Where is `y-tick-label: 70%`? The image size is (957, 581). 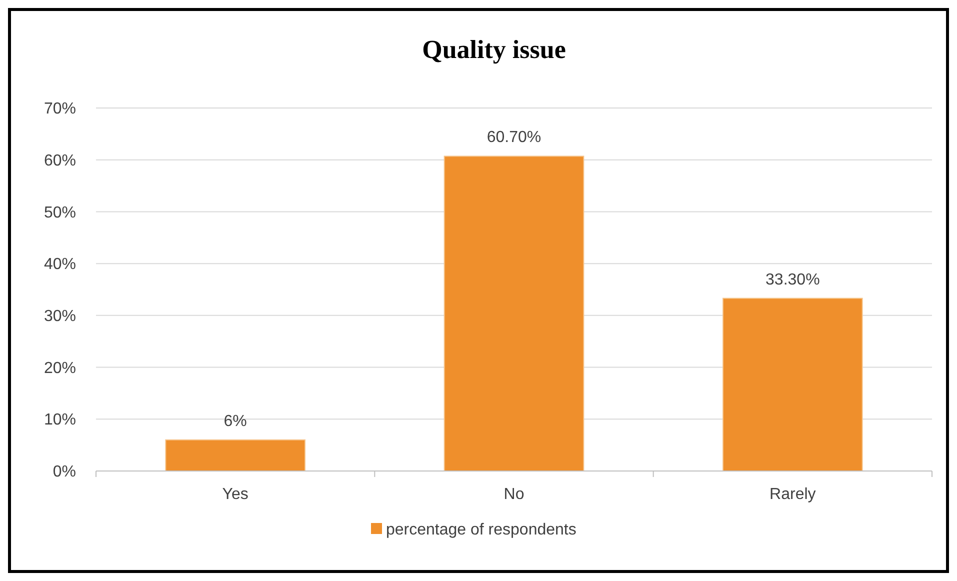 y-tick-label: 70% is located at coordinates (60, 109).